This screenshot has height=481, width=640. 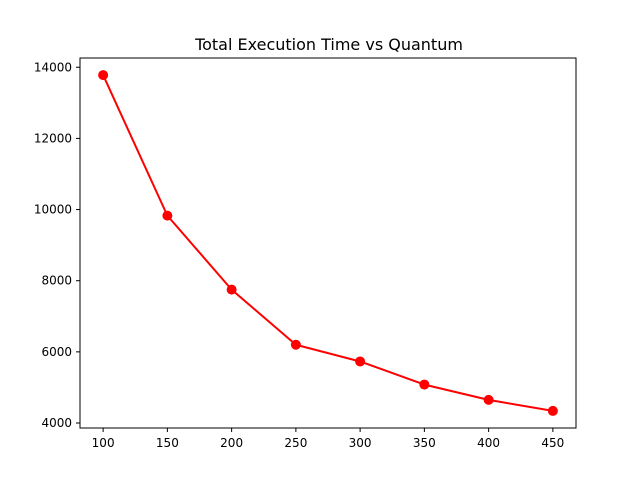 What do you see at coordinates (231, 443) in the screenshot?
I see `x-tick-label: 200` at bounding box center [231, 443].